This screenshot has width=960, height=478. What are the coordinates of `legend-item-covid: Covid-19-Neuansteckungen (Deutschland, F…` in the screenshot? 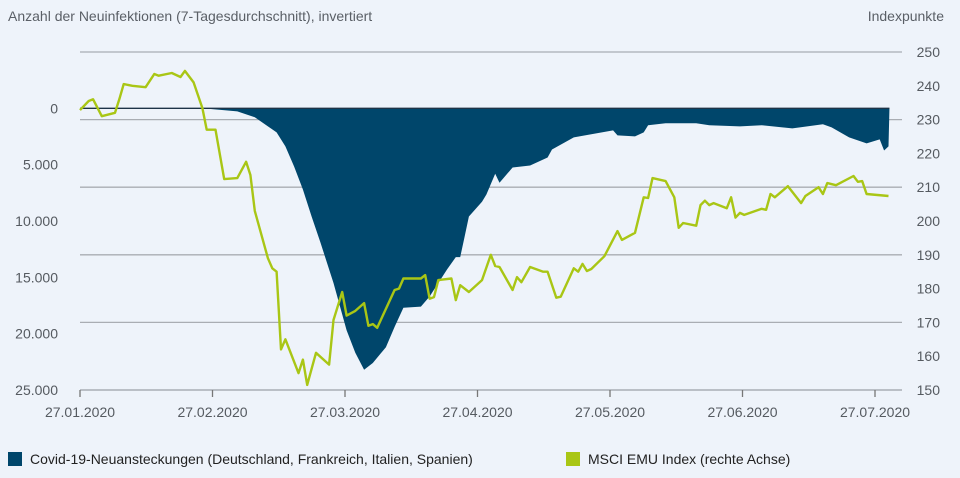 It's located at (240, 459).